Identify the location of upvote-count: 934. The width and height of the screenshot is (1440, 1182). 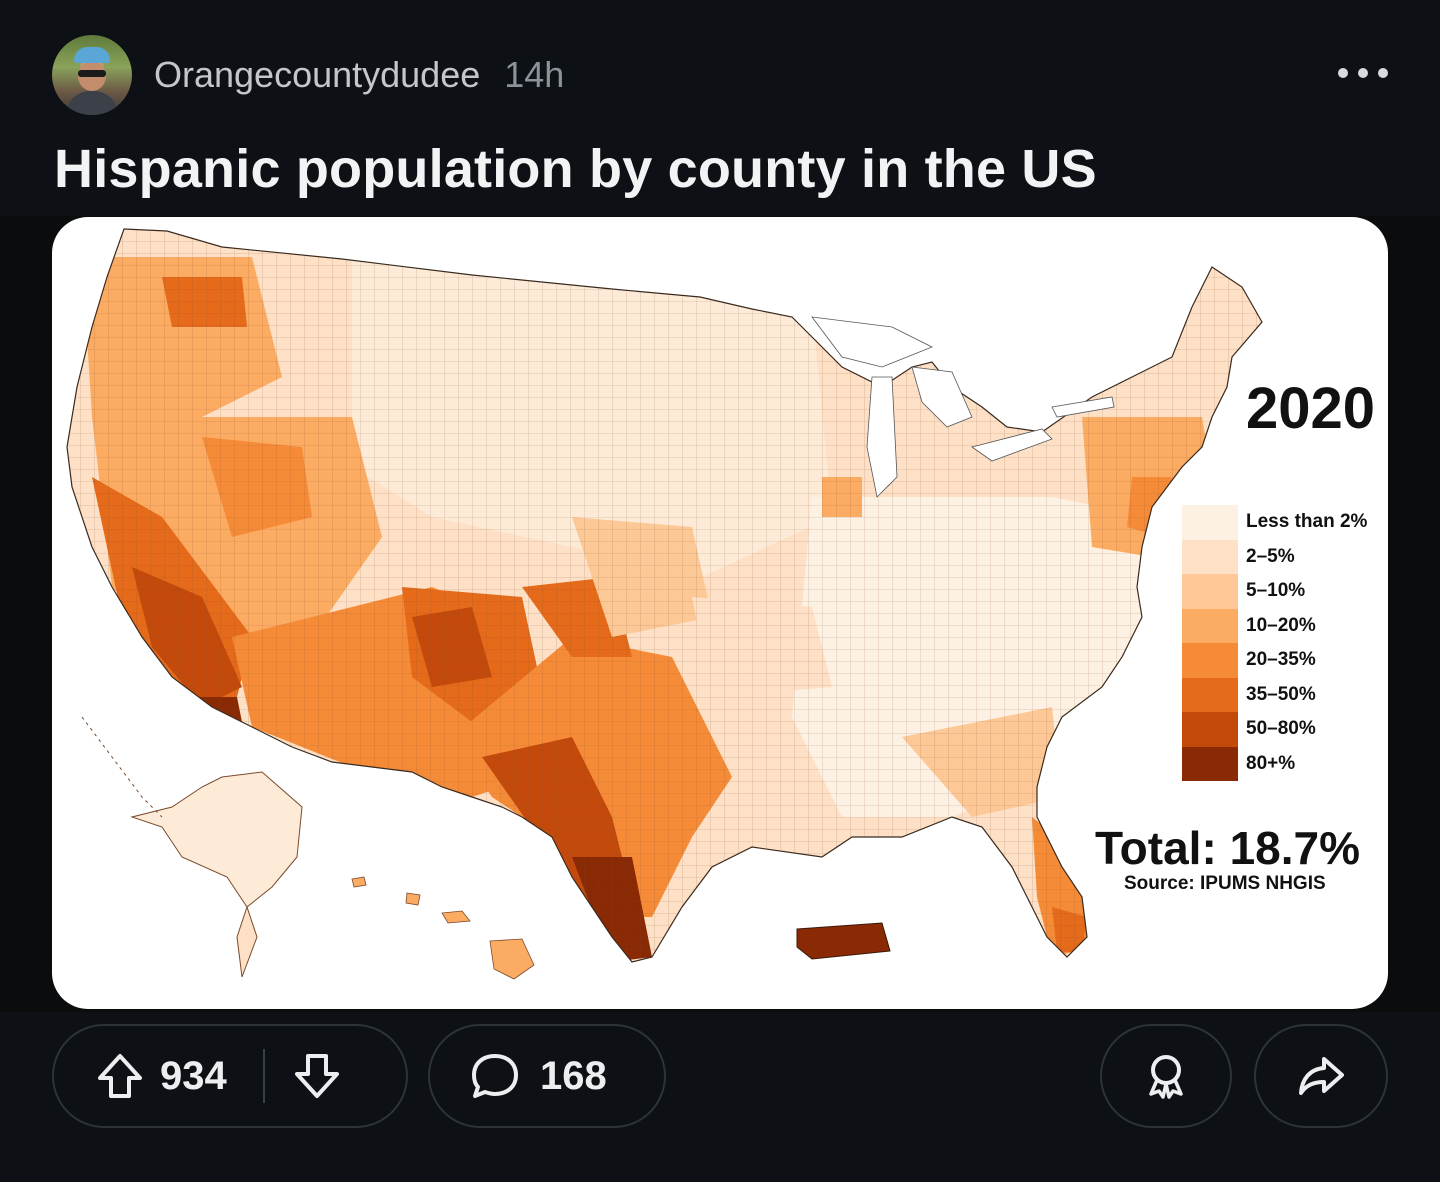
(193, 1075).